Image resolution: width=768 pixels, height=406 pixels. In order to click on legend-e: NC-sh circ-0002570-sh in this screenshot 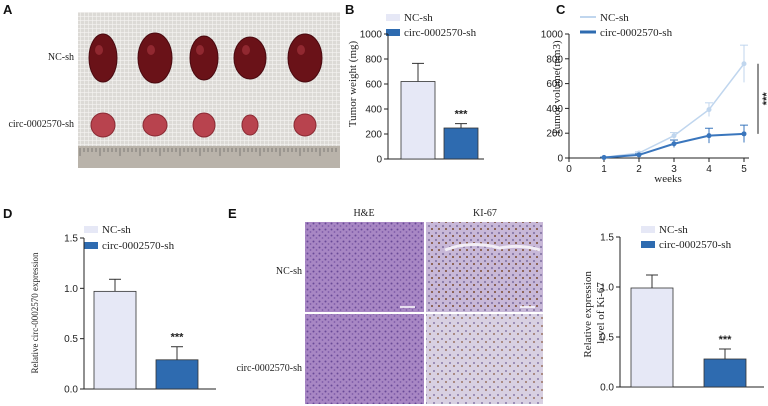, I will do `click(686, 237)`.